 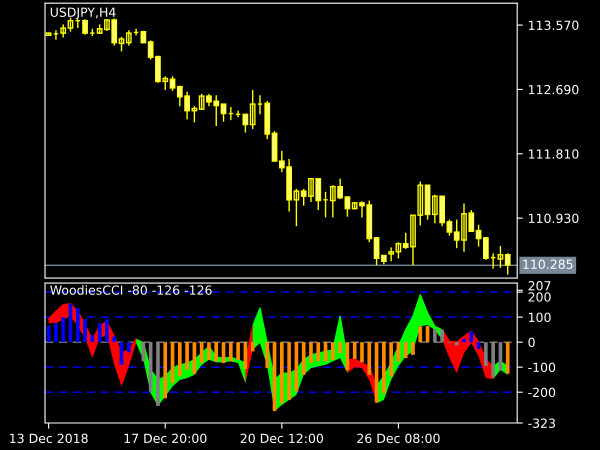 I want to click on y-tick-label: -323, so click(x=541, y=423).